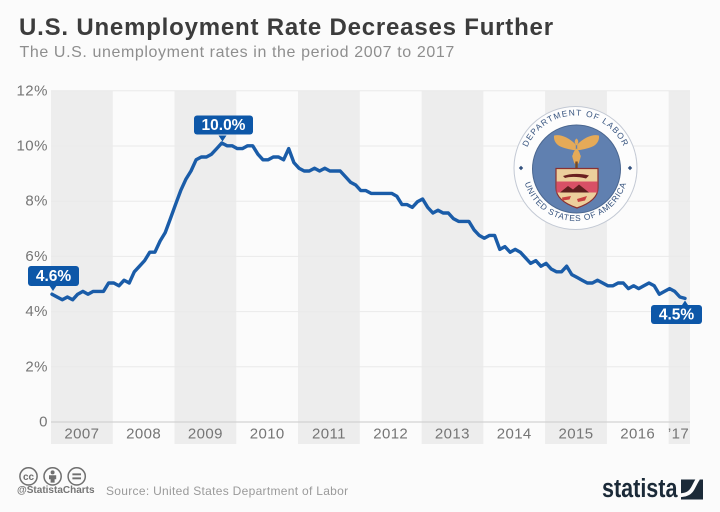  I want to click on svg-text: 2007, so click(81, 434).